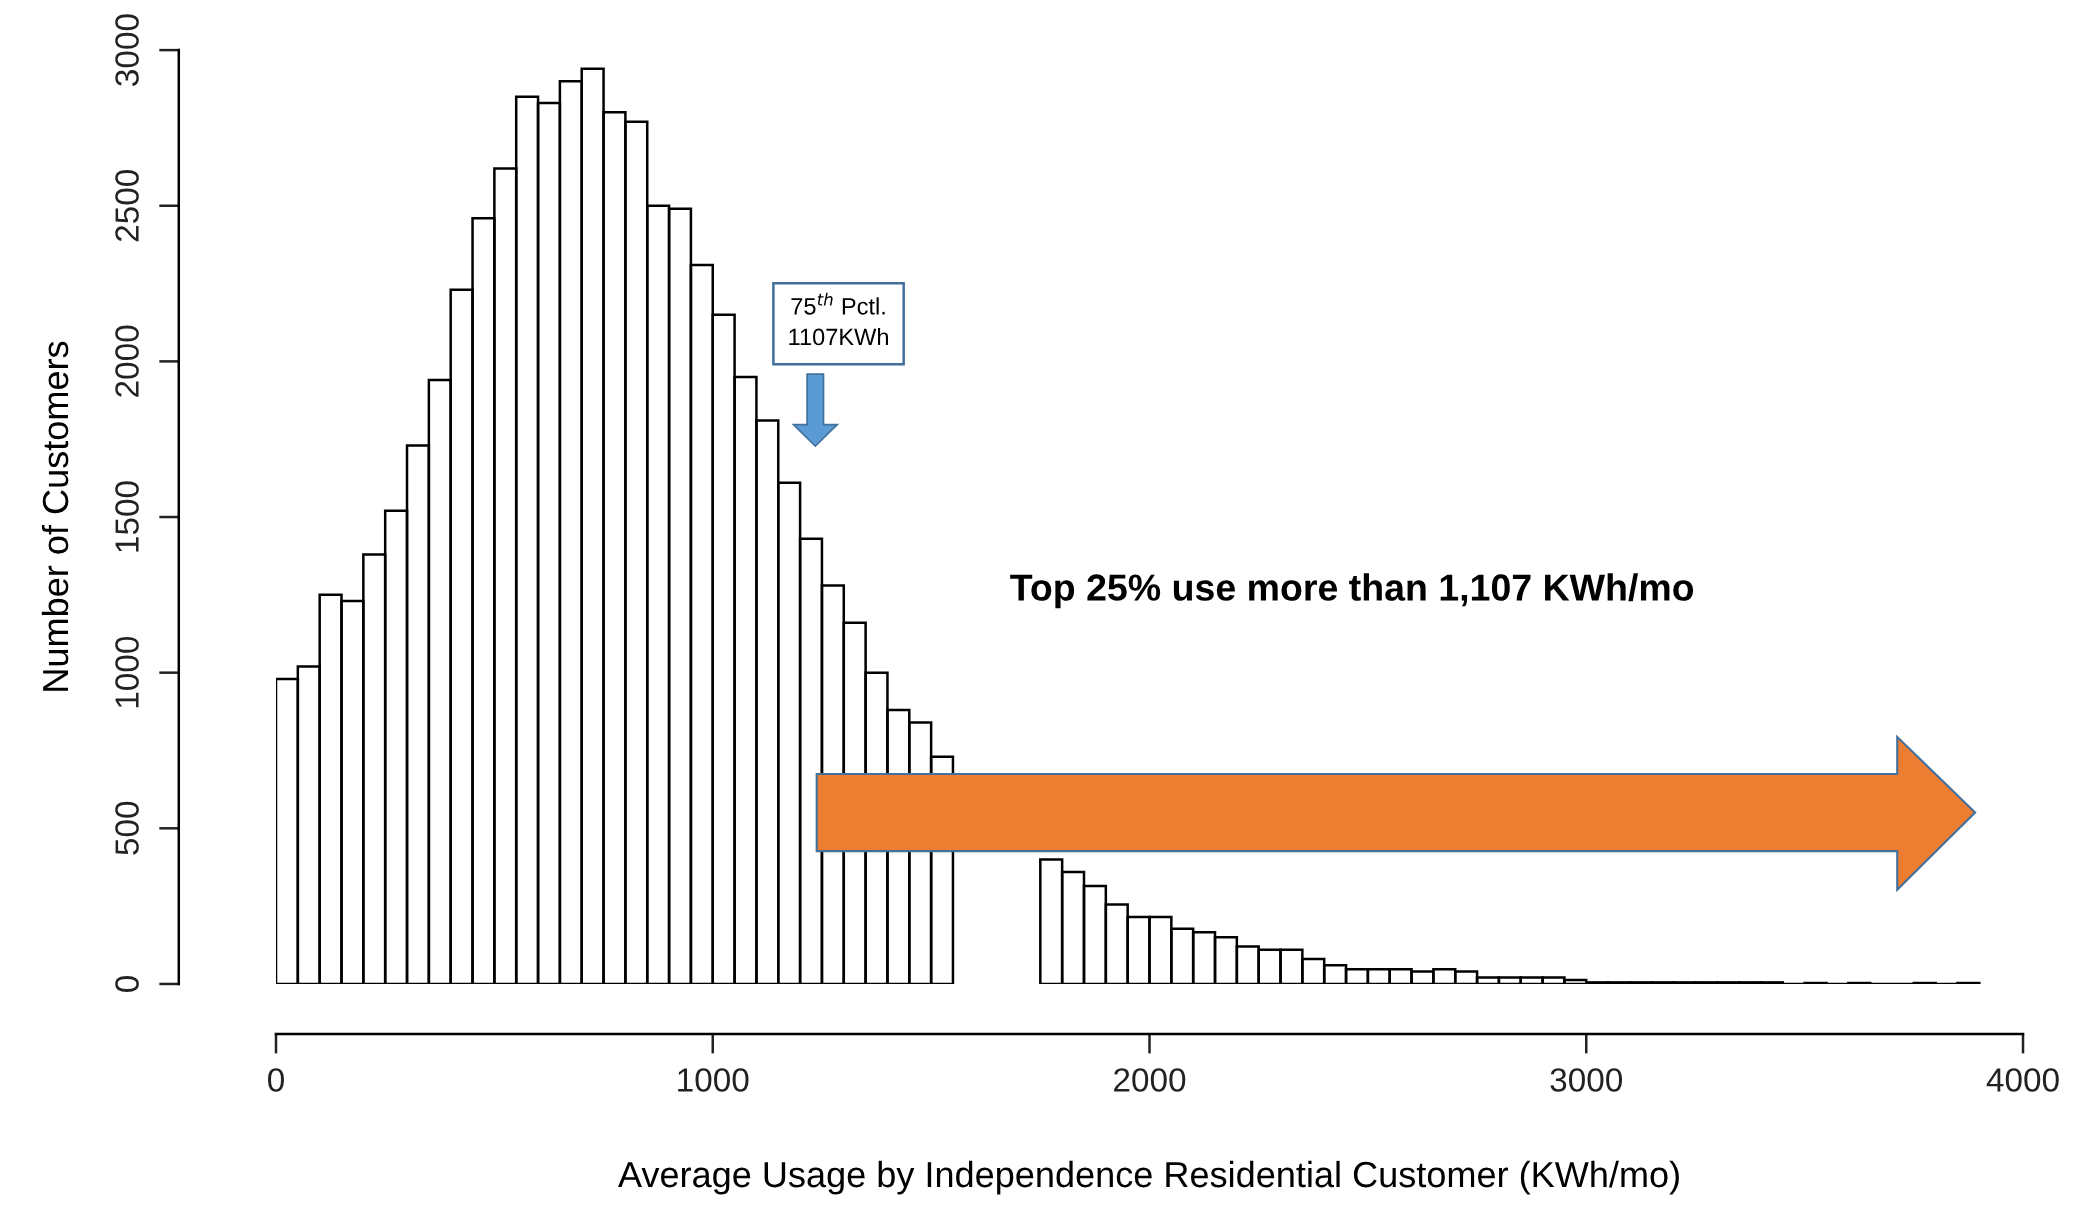 The image size is (2083, 1222). Describe the element at coordinates (1586, 1080) in the screenshot. I see `x-tick-label: 3000` at that location.